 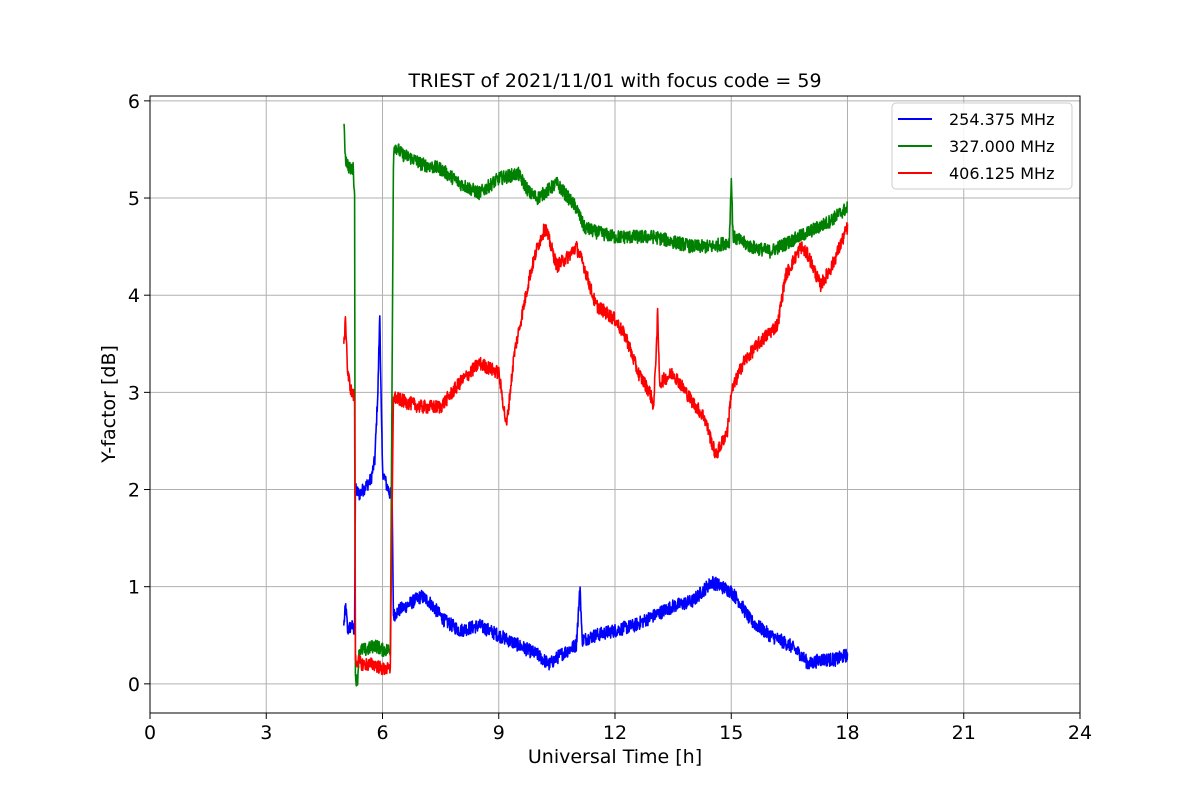 I want to click on x-axis-ticks: 0 3 6 9 12 15 18 21 24, so click(x=618, y=728).